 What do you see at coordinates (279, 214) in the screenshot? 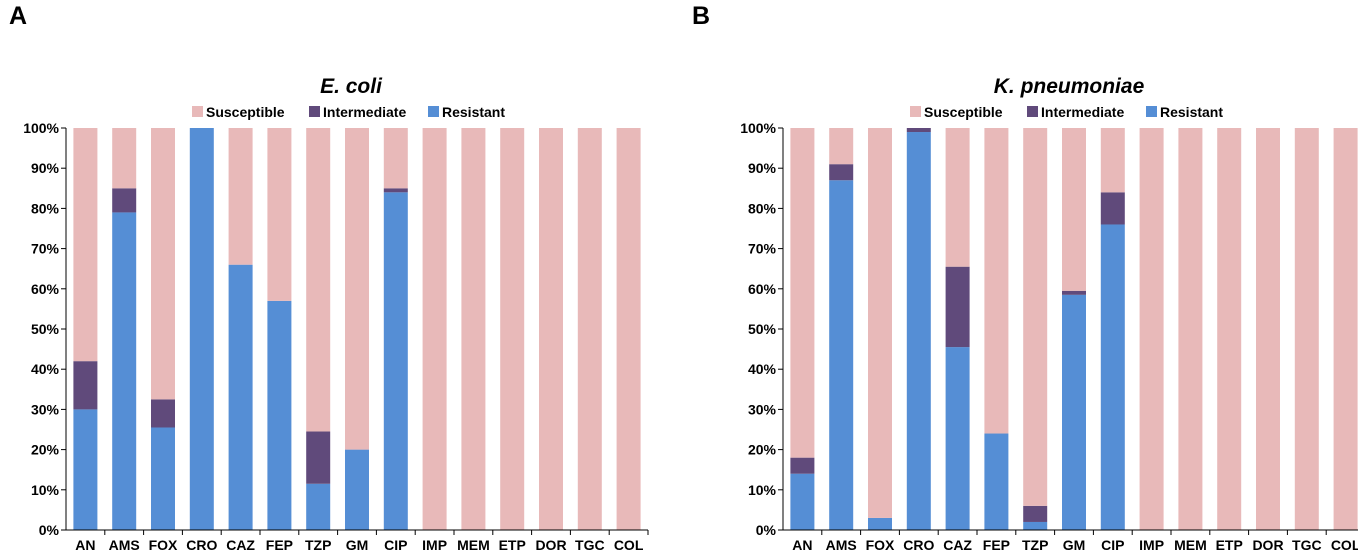
I see `chart0-bar-fep-susceptible` at bounding box center [279, 214].